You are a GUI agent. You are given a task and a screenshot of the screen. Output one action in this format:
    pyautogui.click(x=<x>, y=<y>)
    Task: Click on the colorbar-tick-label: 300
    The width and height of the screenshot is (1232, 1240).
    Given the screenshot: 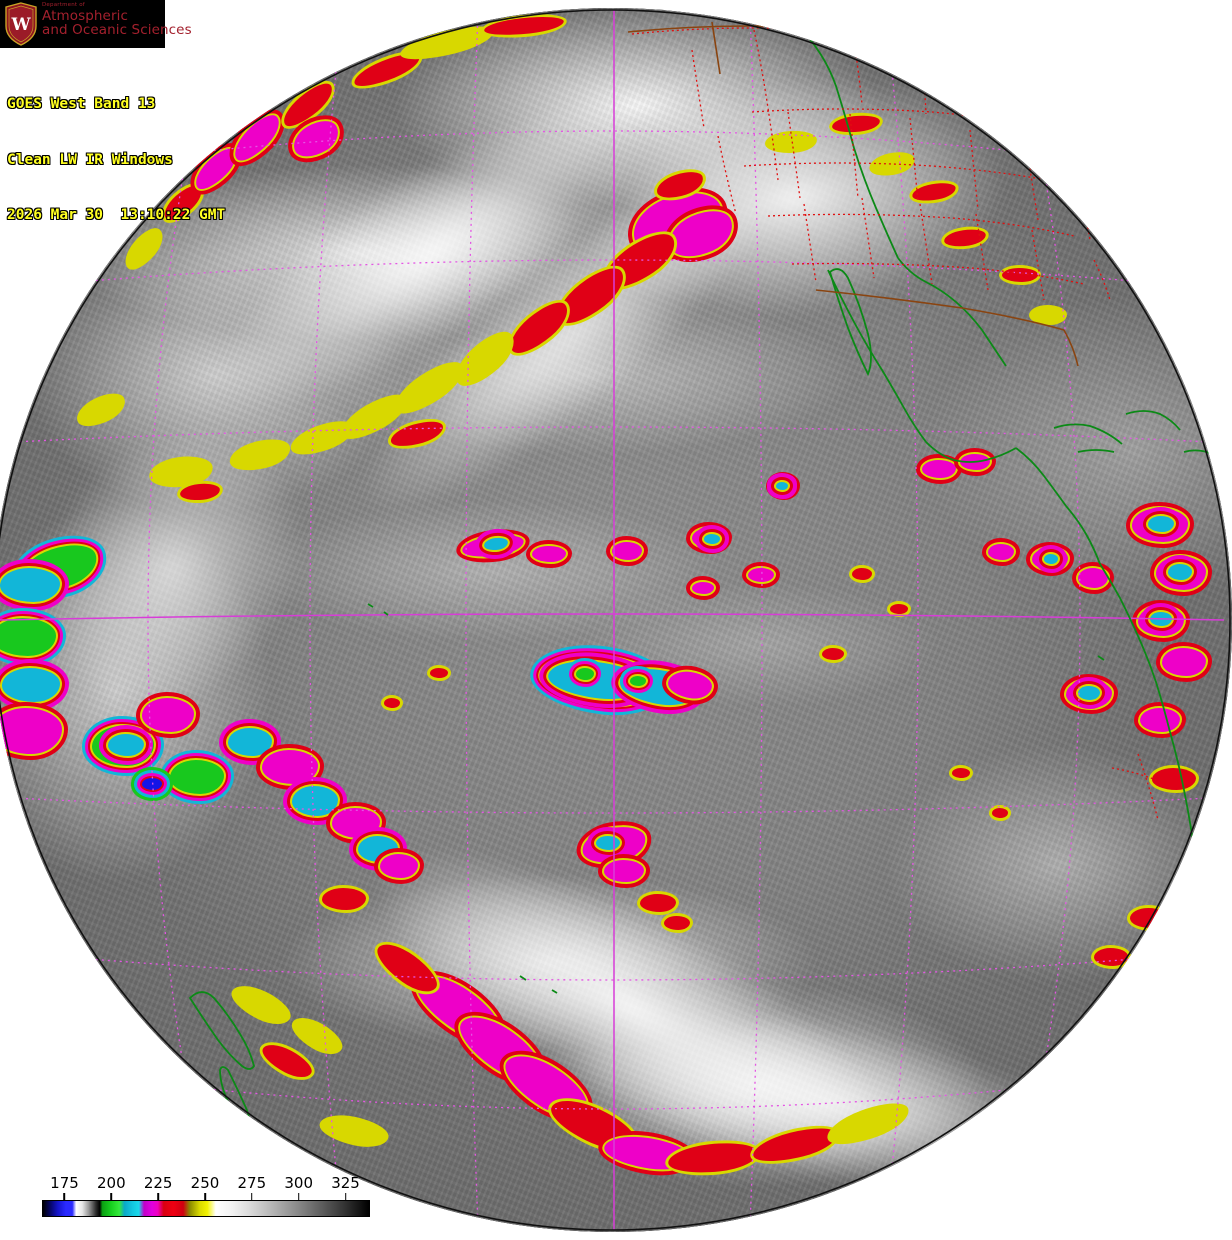 What is the action you would take?
    pyautogui.click(x=298, y=1183)
    